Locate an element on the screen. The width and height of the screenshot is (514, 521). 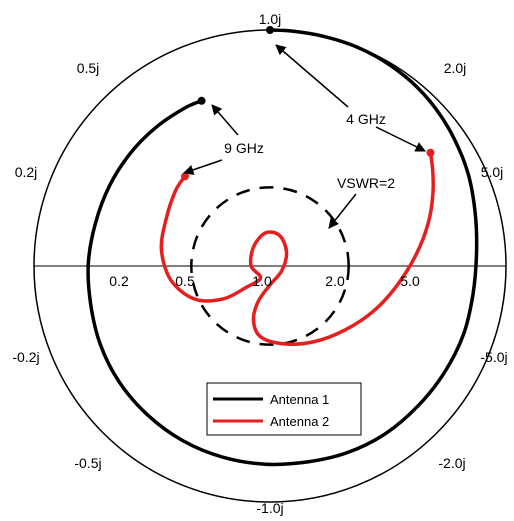
label-right-50: 5.0j is located at coordinates (492, 172).